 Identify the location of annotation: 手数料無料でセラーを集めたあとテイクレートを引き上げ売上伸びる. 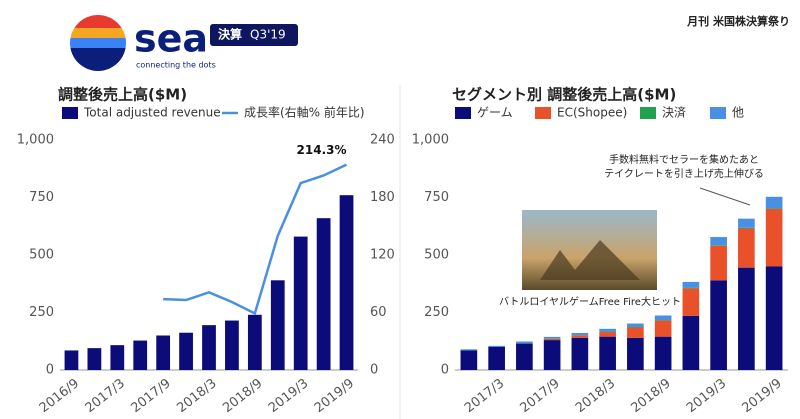
(684, 166).